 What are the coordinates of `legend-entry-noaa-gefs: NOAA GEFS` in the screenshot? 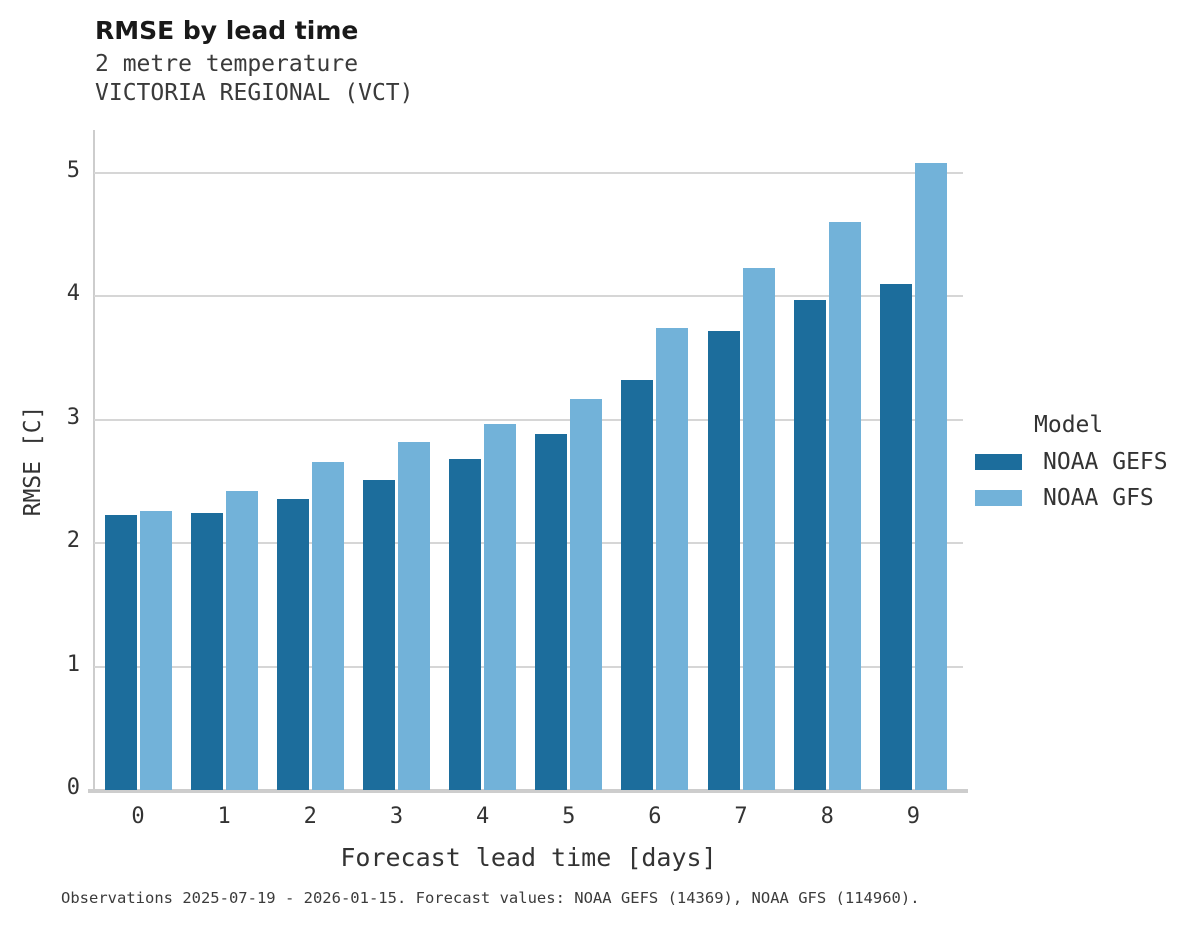 It's located at (1080, 462).